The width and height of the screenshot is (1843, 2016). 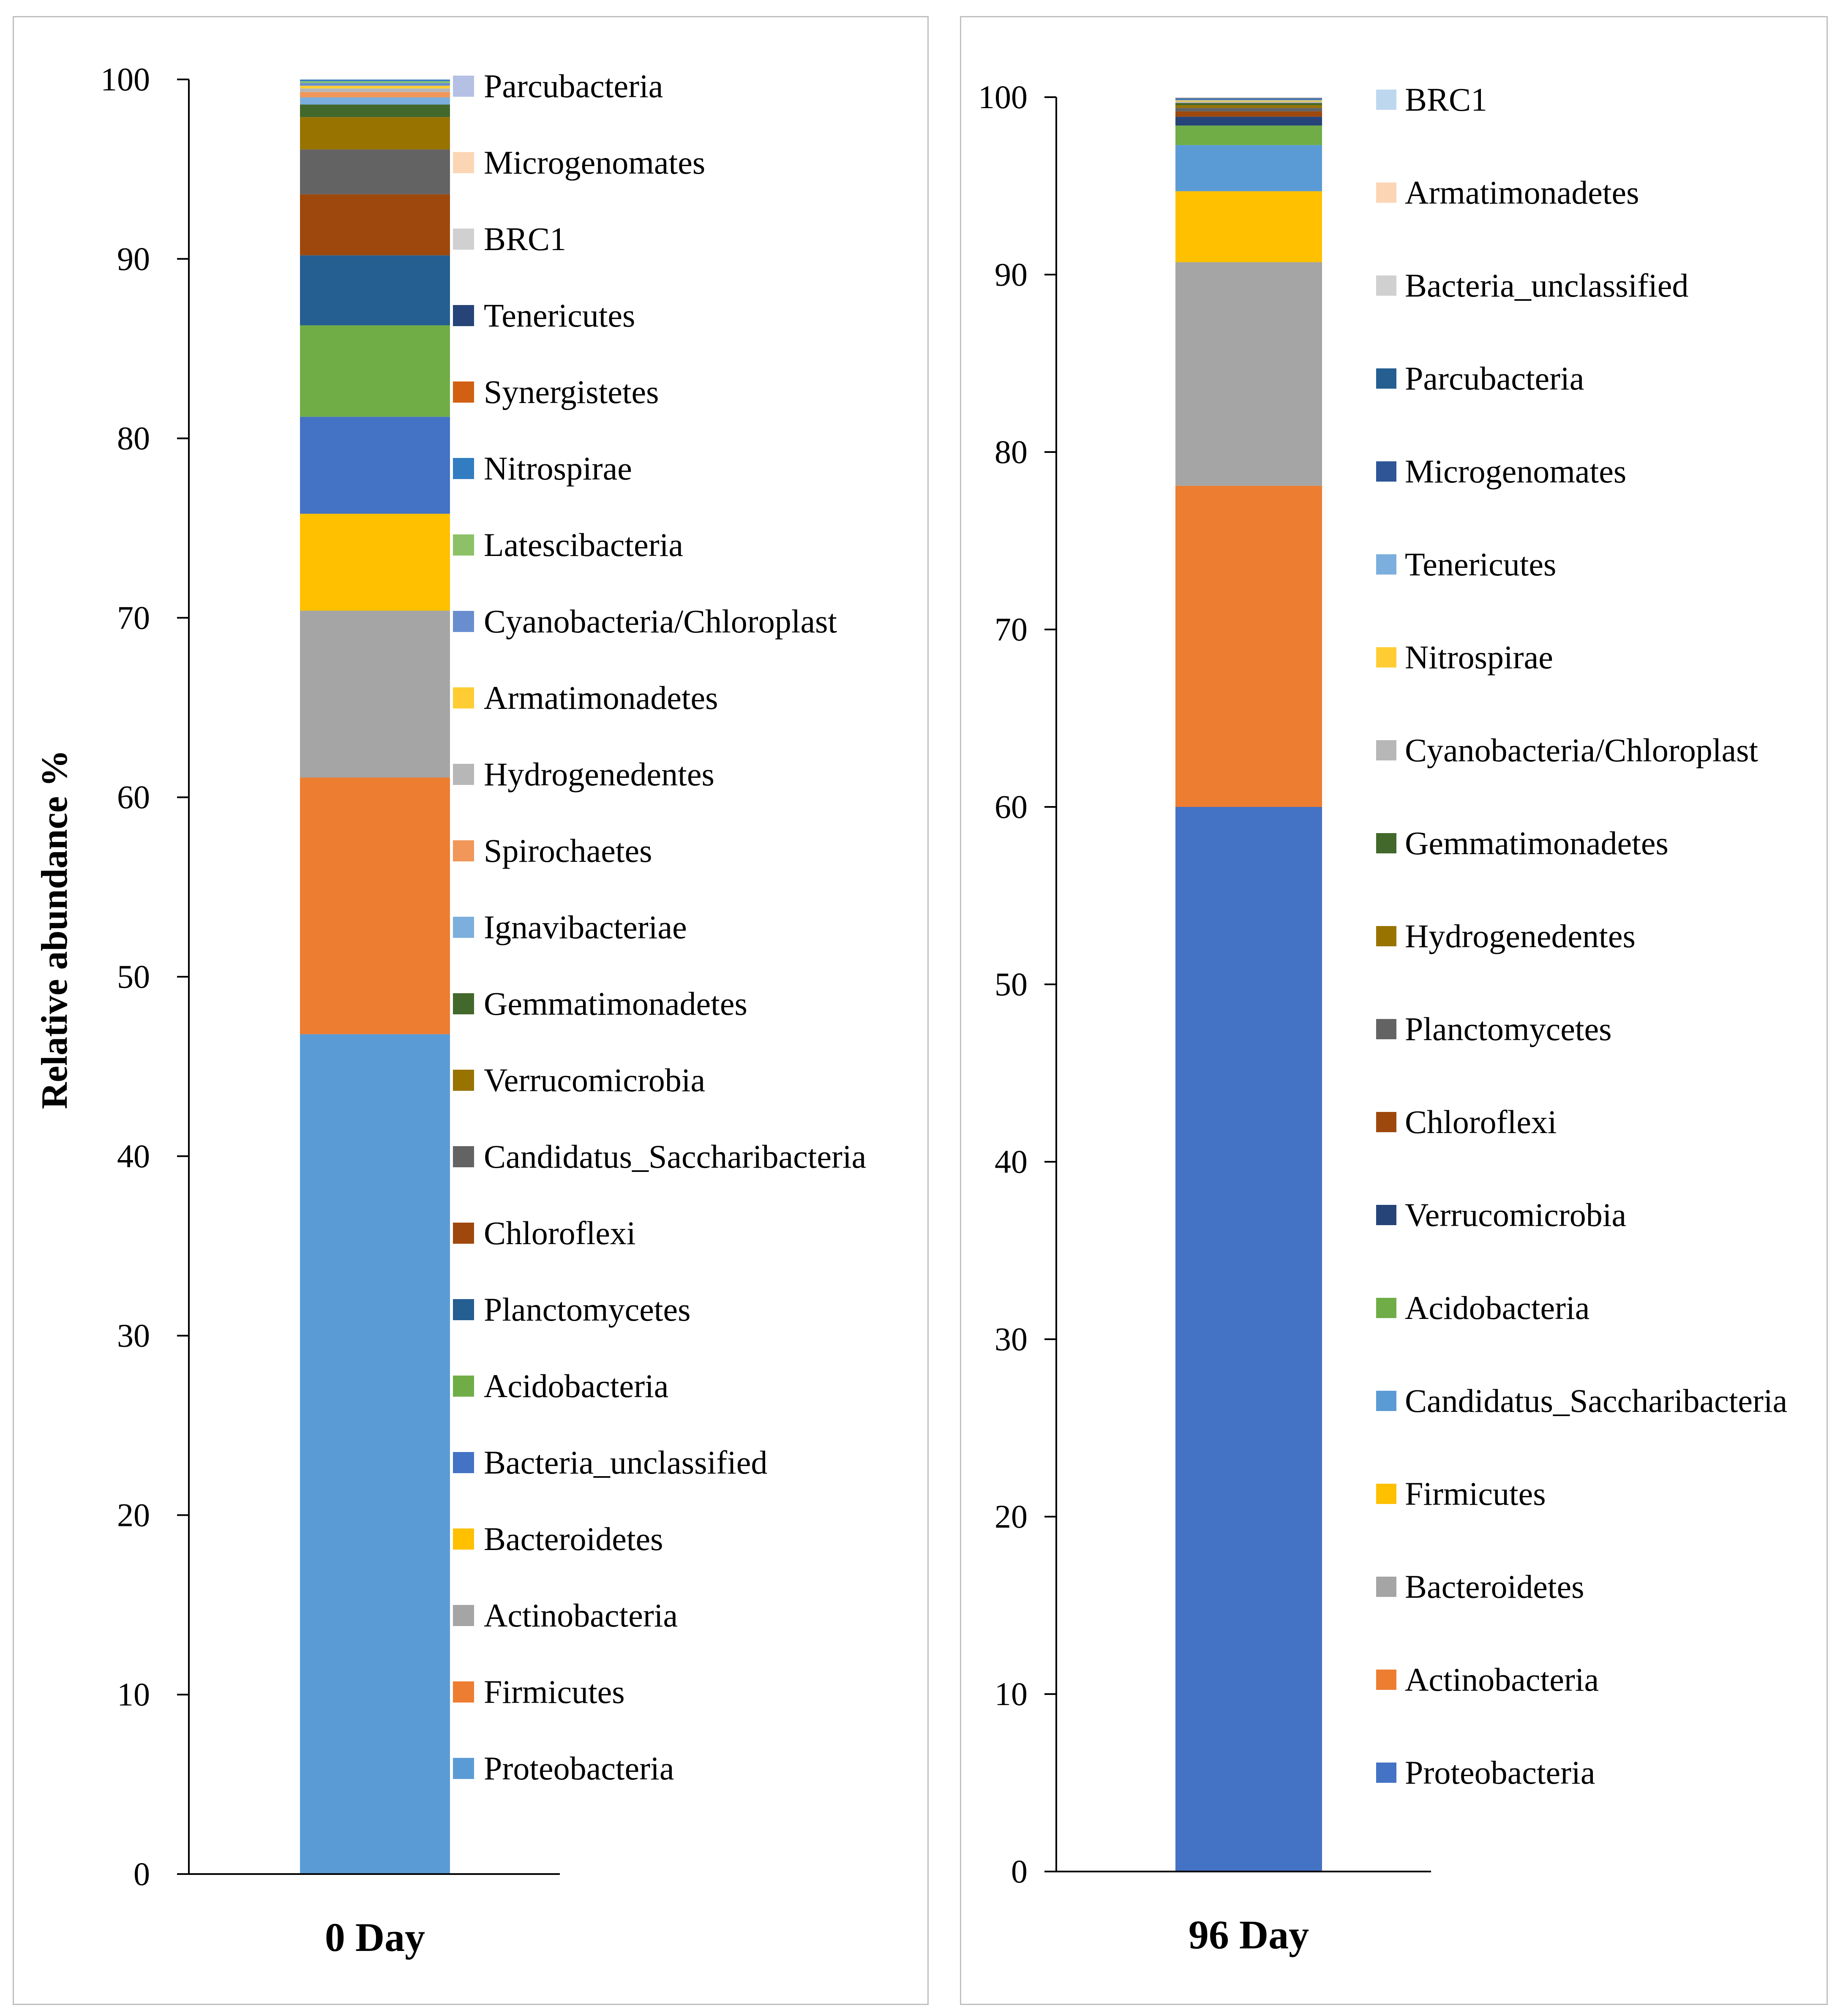 What do you see at coordinates (568, 850) in the screenshot?
I see `legend-label-0-10: Spirochaetes` at bounding box center [568, 850].